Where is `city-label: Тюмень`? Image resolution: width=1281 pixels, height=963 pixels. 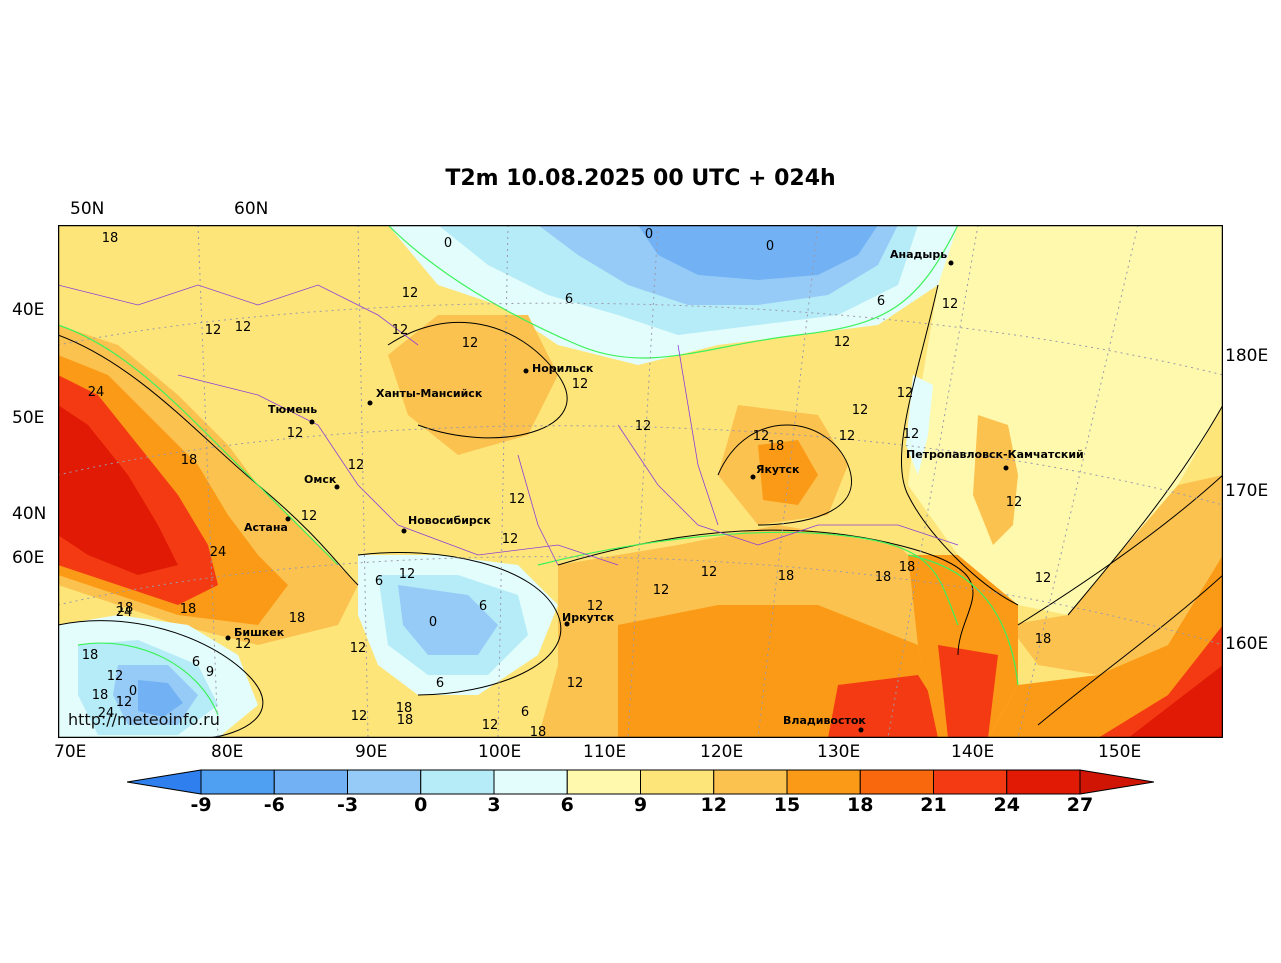 city-label: Тюмень is located at coordinates (292, 409).